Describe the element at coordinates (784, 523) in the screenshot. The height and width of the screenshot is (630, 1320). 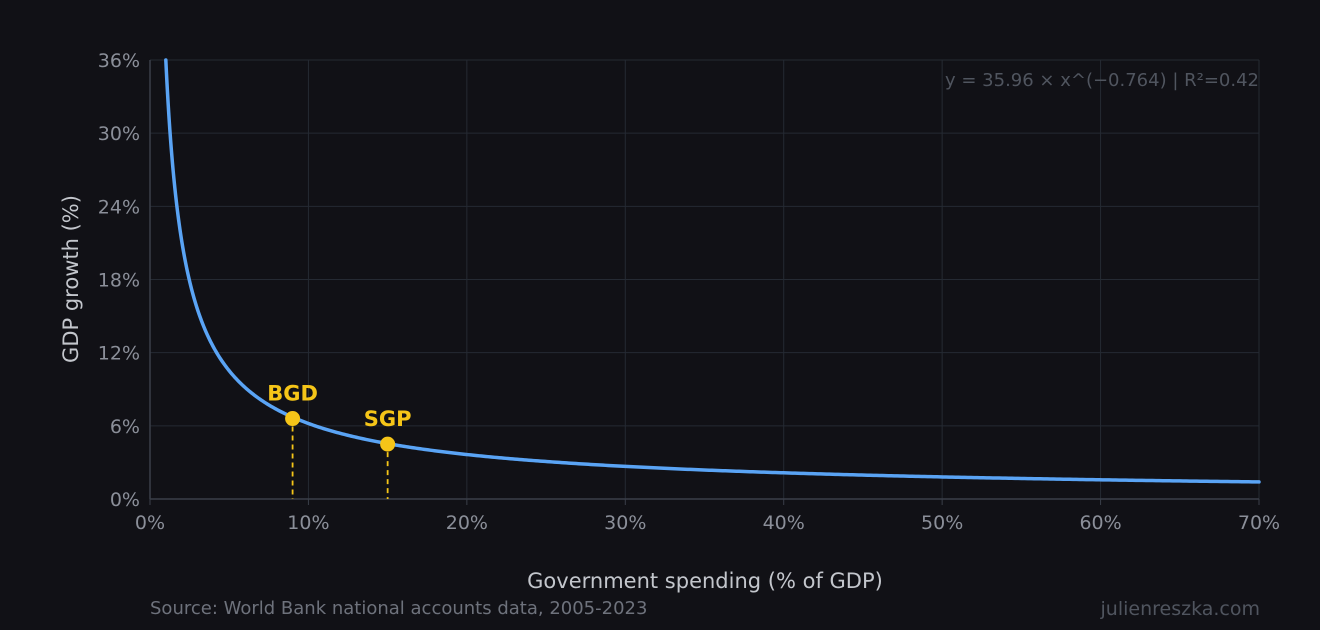
I see `x-tick-label: 40%` at that location.